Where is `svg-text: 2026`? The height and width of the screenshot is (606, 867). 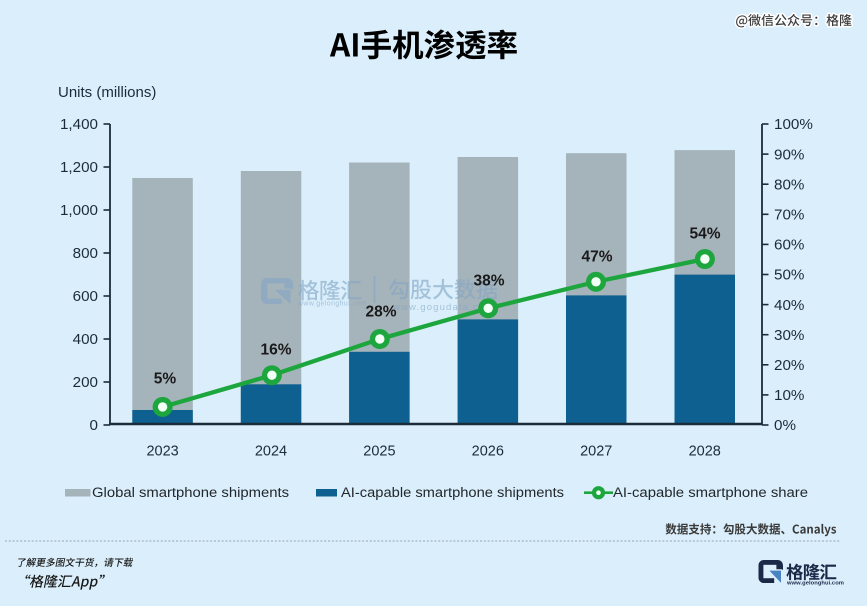 svg-text: 2026 is located at coordinates (488, 452).